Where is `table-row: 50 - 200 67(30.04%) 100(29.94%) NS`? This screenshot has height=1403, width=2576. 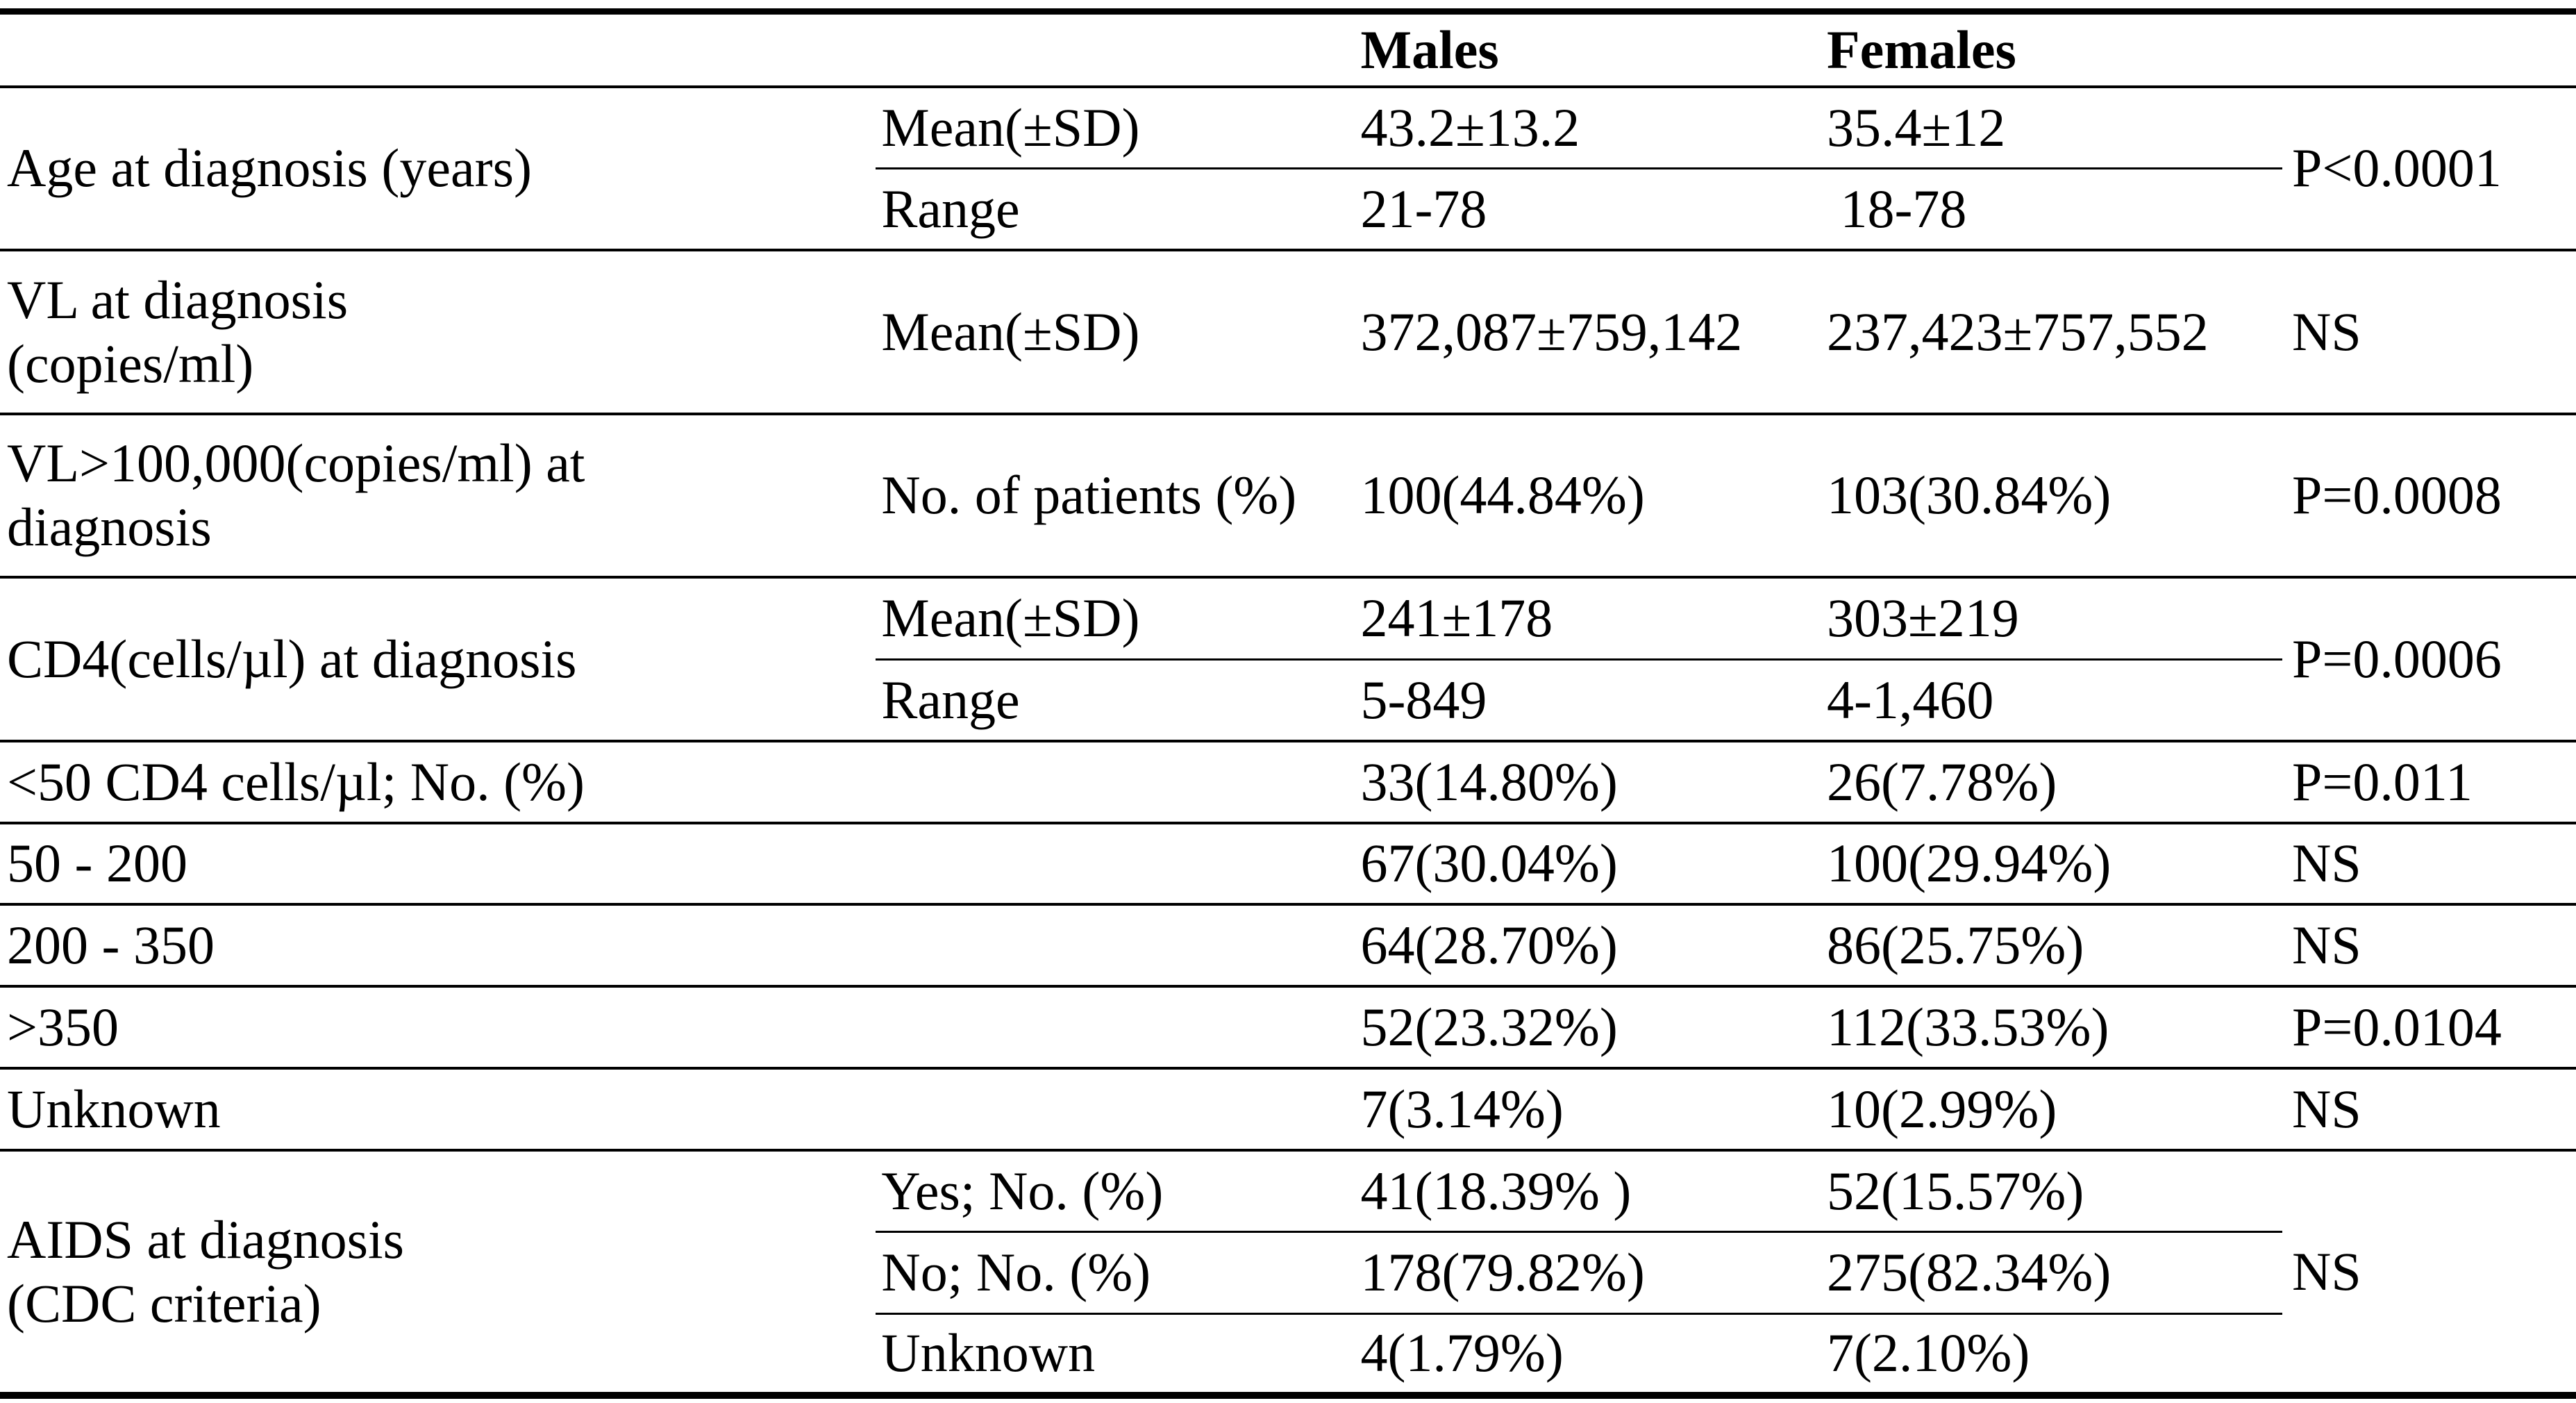 table-row: 50 - 200 67(30.04%) 100(29.94%) NS is located at coordinates (1288, 864).